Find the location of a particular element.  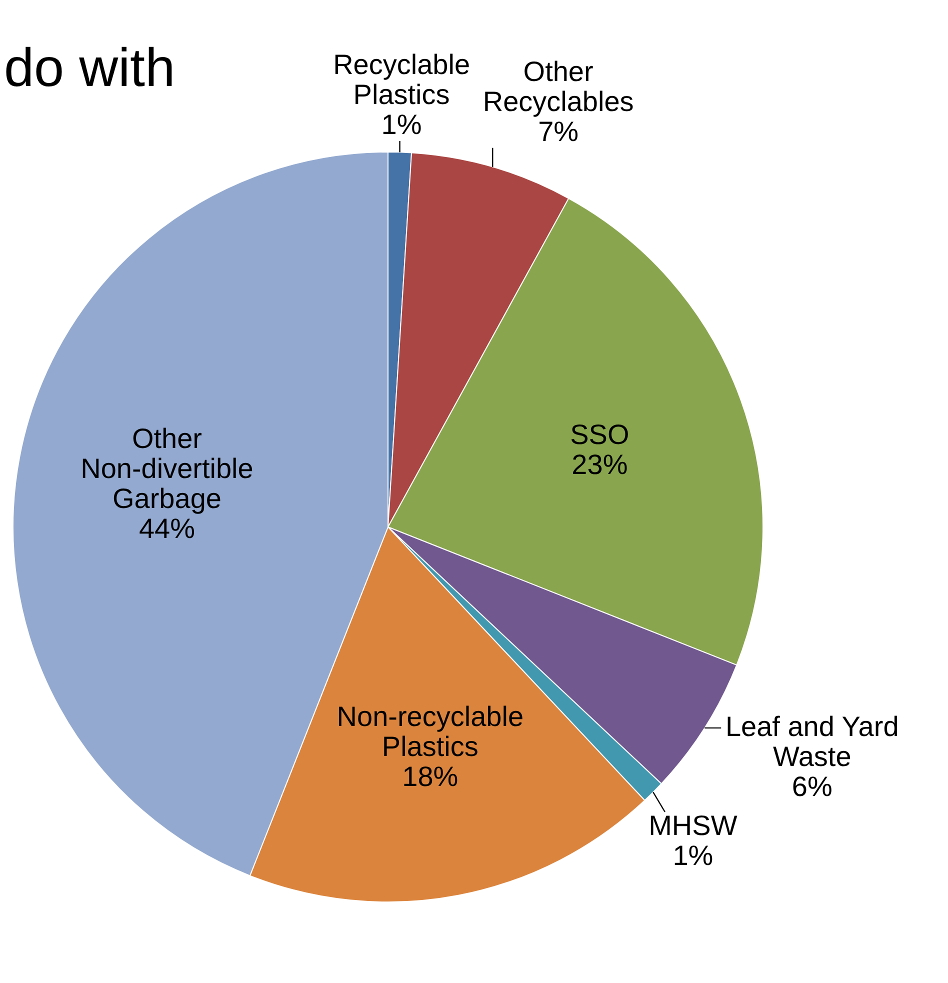

data-label: 18% is located at coordinates (430, 776).